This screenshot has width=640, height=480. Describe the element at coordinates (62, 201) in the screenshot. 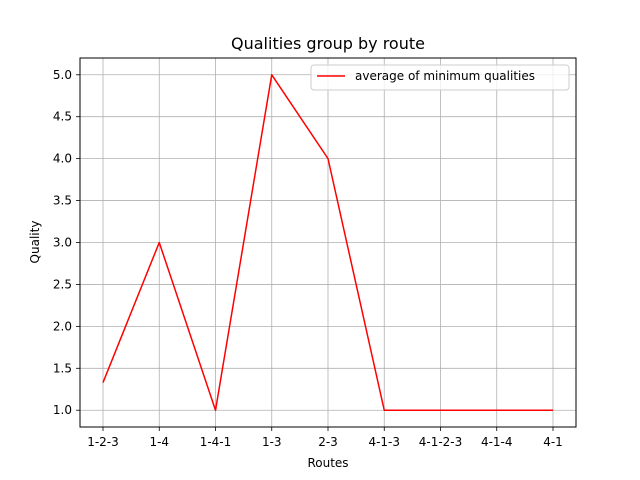

I see `y-tick-label: 3.5` at that location.